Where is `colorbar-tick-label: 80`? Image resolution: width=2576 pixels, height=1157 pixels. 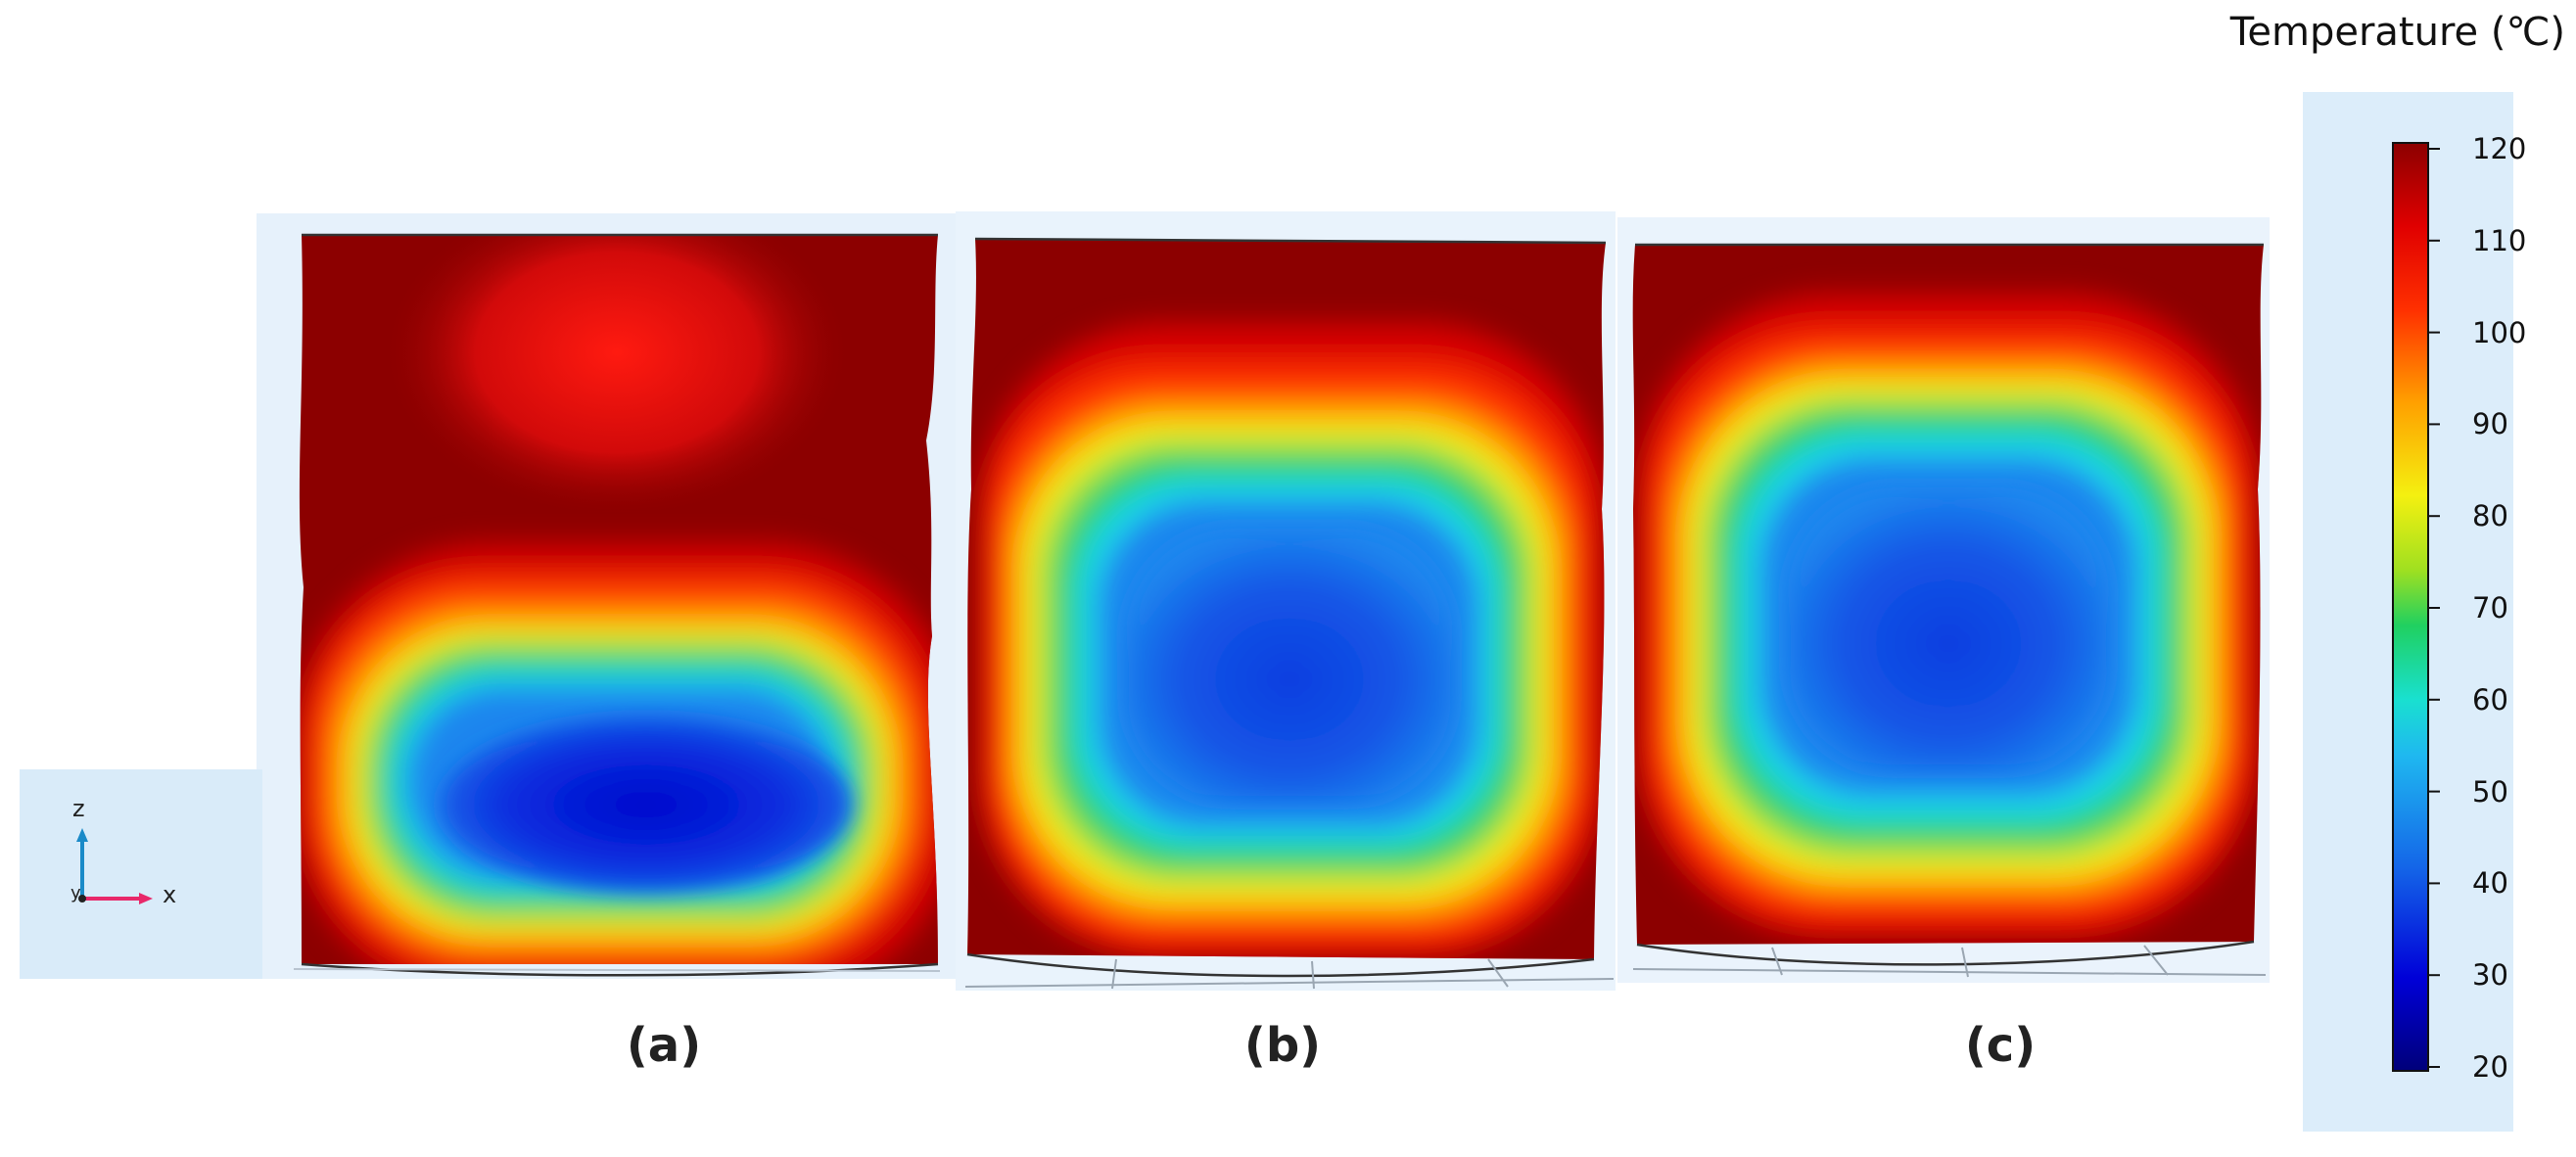
colorbar-tick-label: 80 is located at coordinates (2490, 516).